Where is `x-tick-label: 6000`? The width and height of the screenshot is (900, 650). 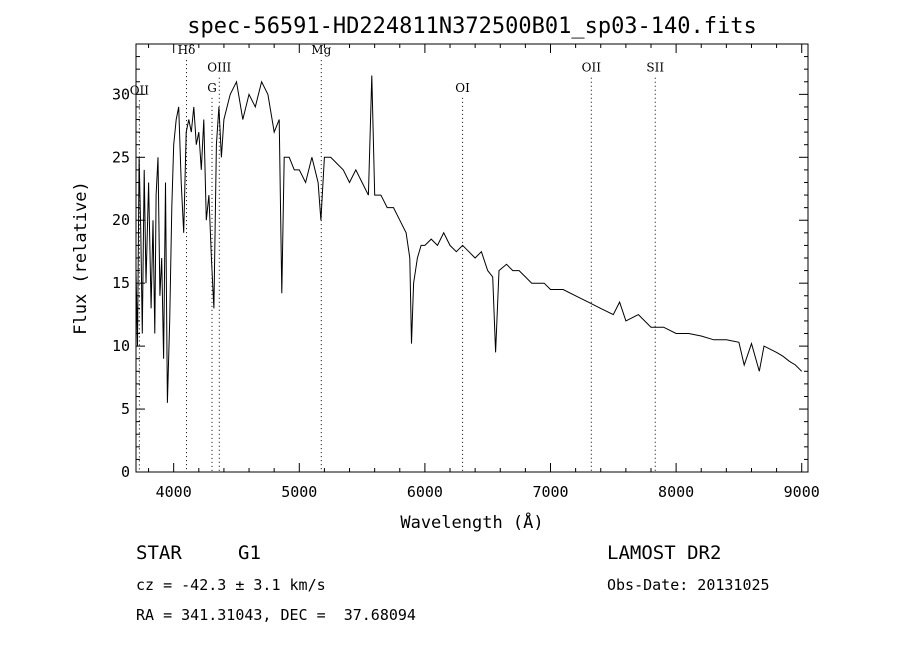 x-tick-label: 6000 is located at coordinates (425, 492).